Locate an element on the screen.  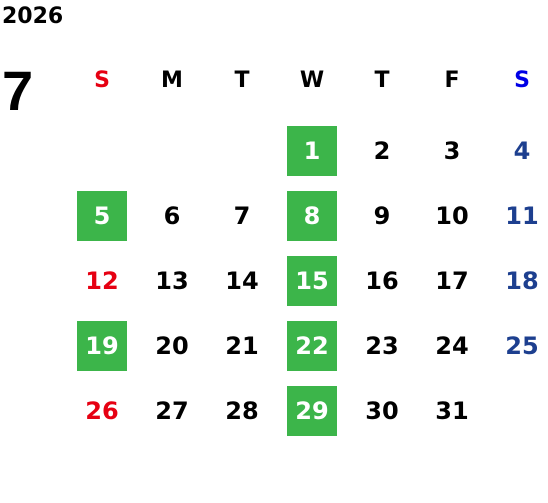
year-label: 2026 is located at coordinates (33, 16).